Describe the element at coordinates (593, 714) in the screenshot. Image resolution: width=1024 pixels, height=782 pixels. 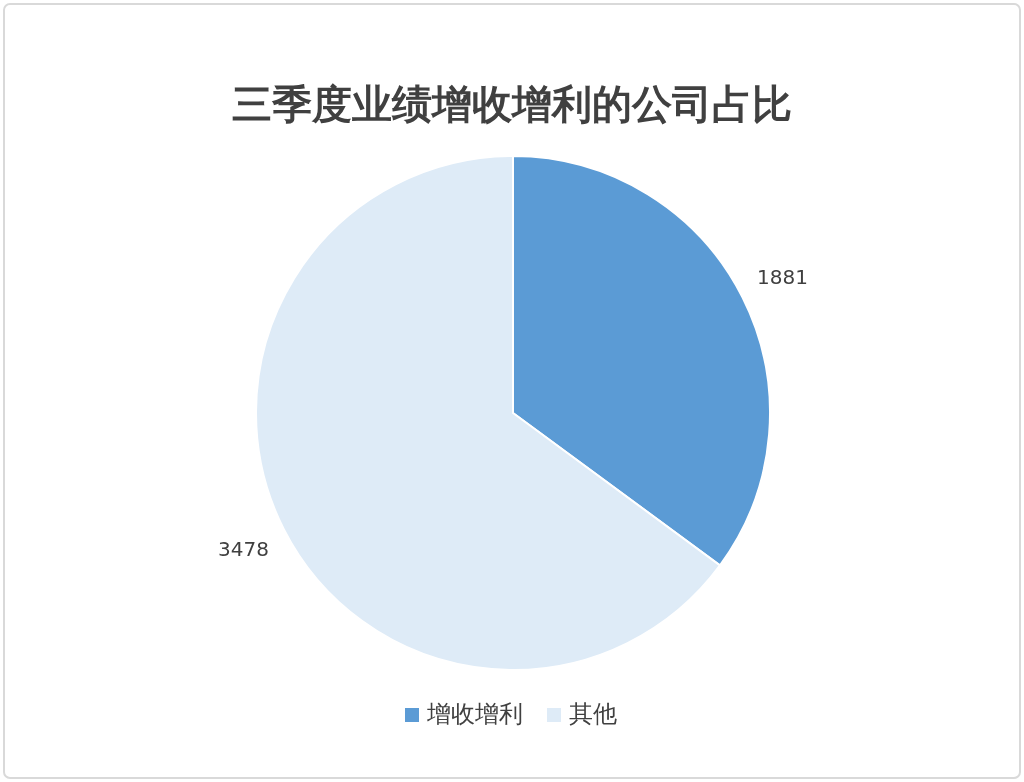
I see `legend-label: 其他` at that location.